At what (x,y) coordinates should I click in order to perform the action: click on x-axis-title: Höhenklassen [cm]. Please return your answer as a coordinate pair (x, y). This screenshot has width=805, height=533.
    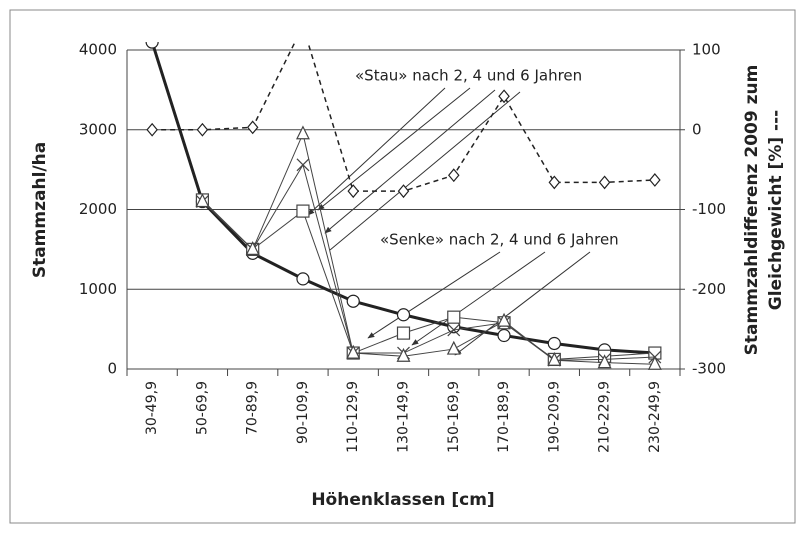
    Looking at the image, I should click on (402, 500).